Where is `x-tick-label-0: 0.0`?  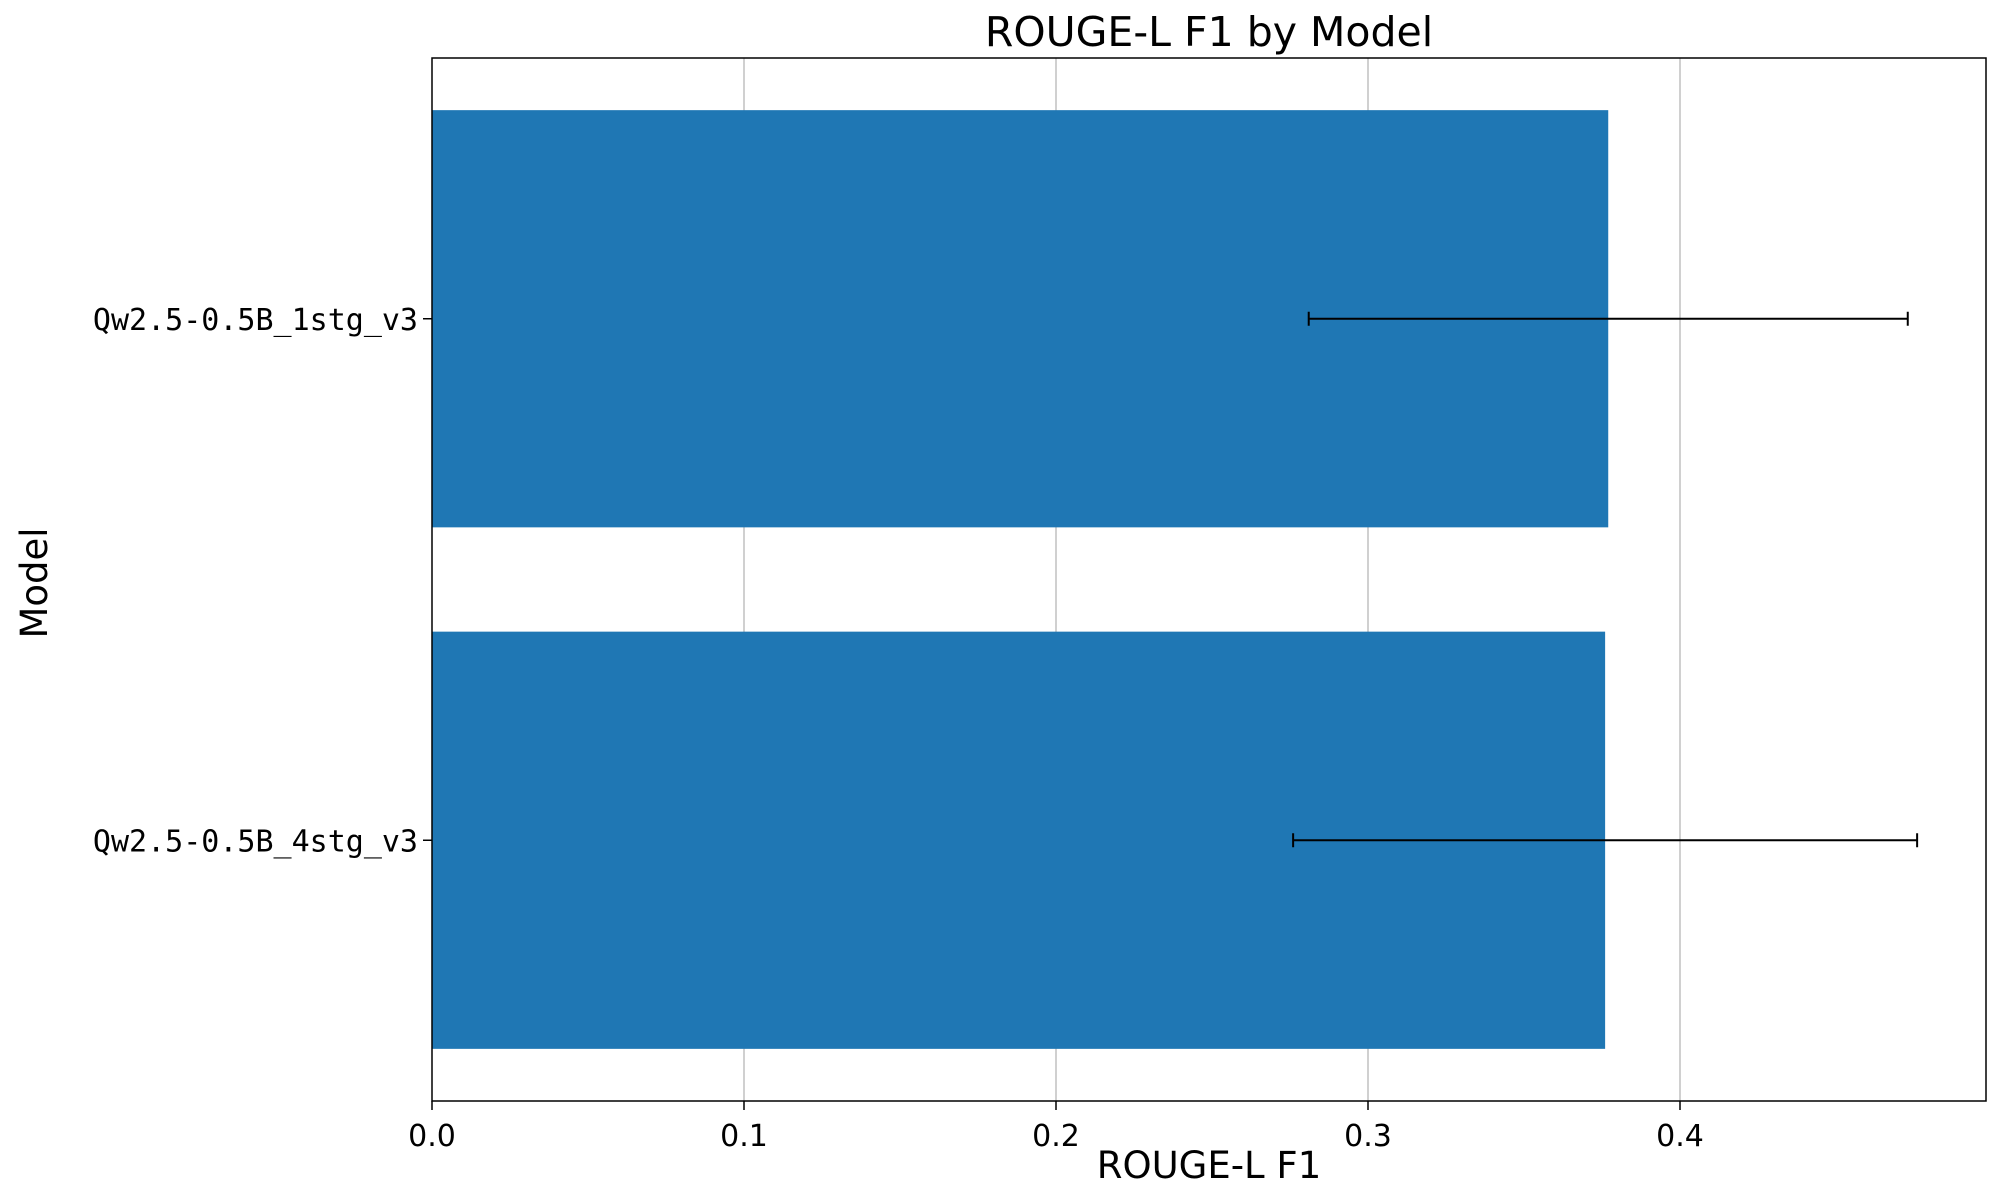 x-tick-label-0: 0.0 is located at coordinates (432, 1136).